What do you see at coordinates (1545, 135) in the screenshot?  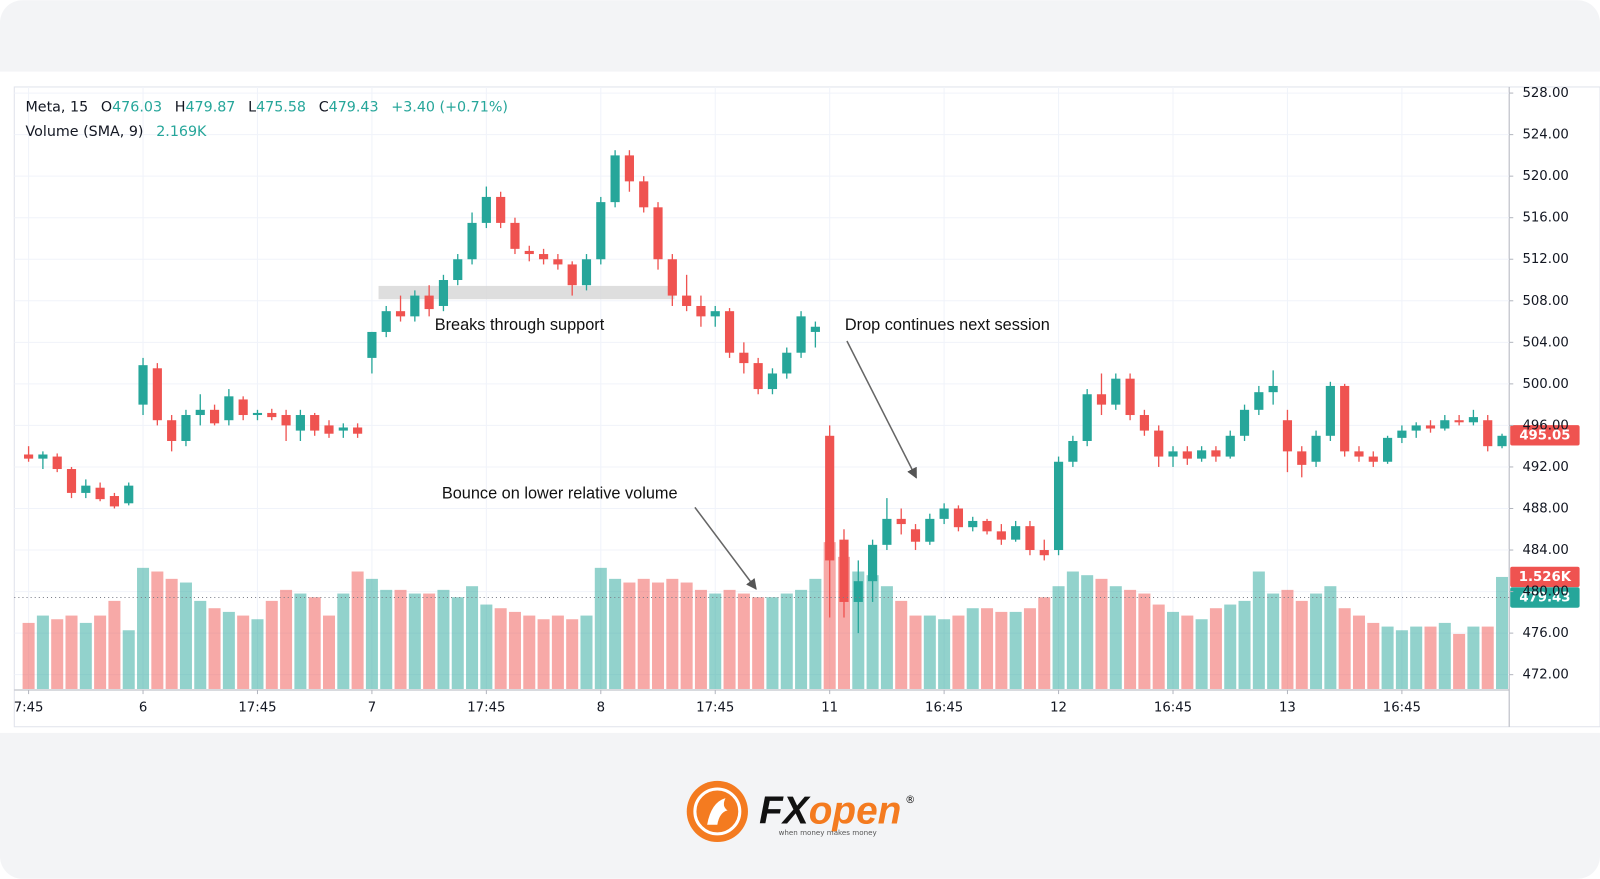 I see `y-tick-label: 524.00` at bounding box center [1545, 135].